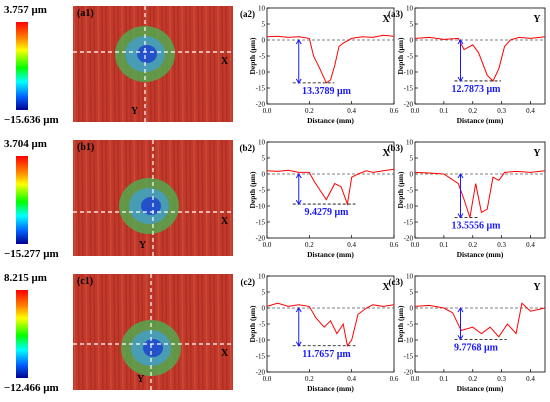 The image size is (550, 402). I want to click on plot-panel-label: (b2), so click(248, 148).